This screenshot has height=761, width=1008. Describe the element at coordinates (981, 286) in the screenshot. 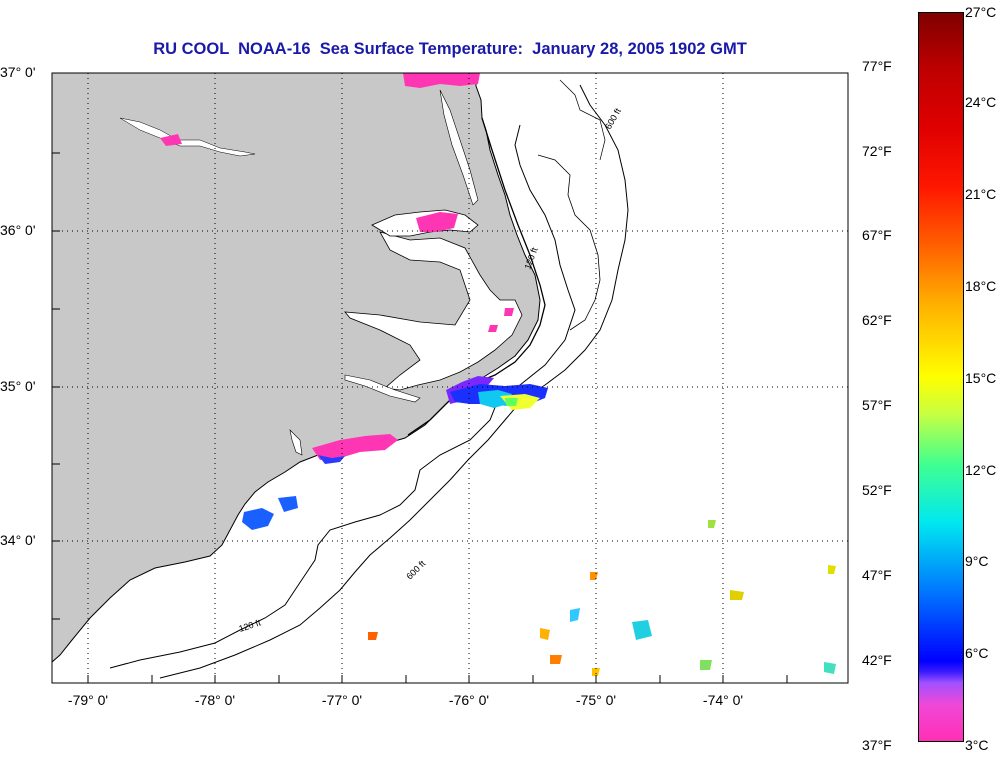

I see `colorbar-c-label: 18°C` at that location.